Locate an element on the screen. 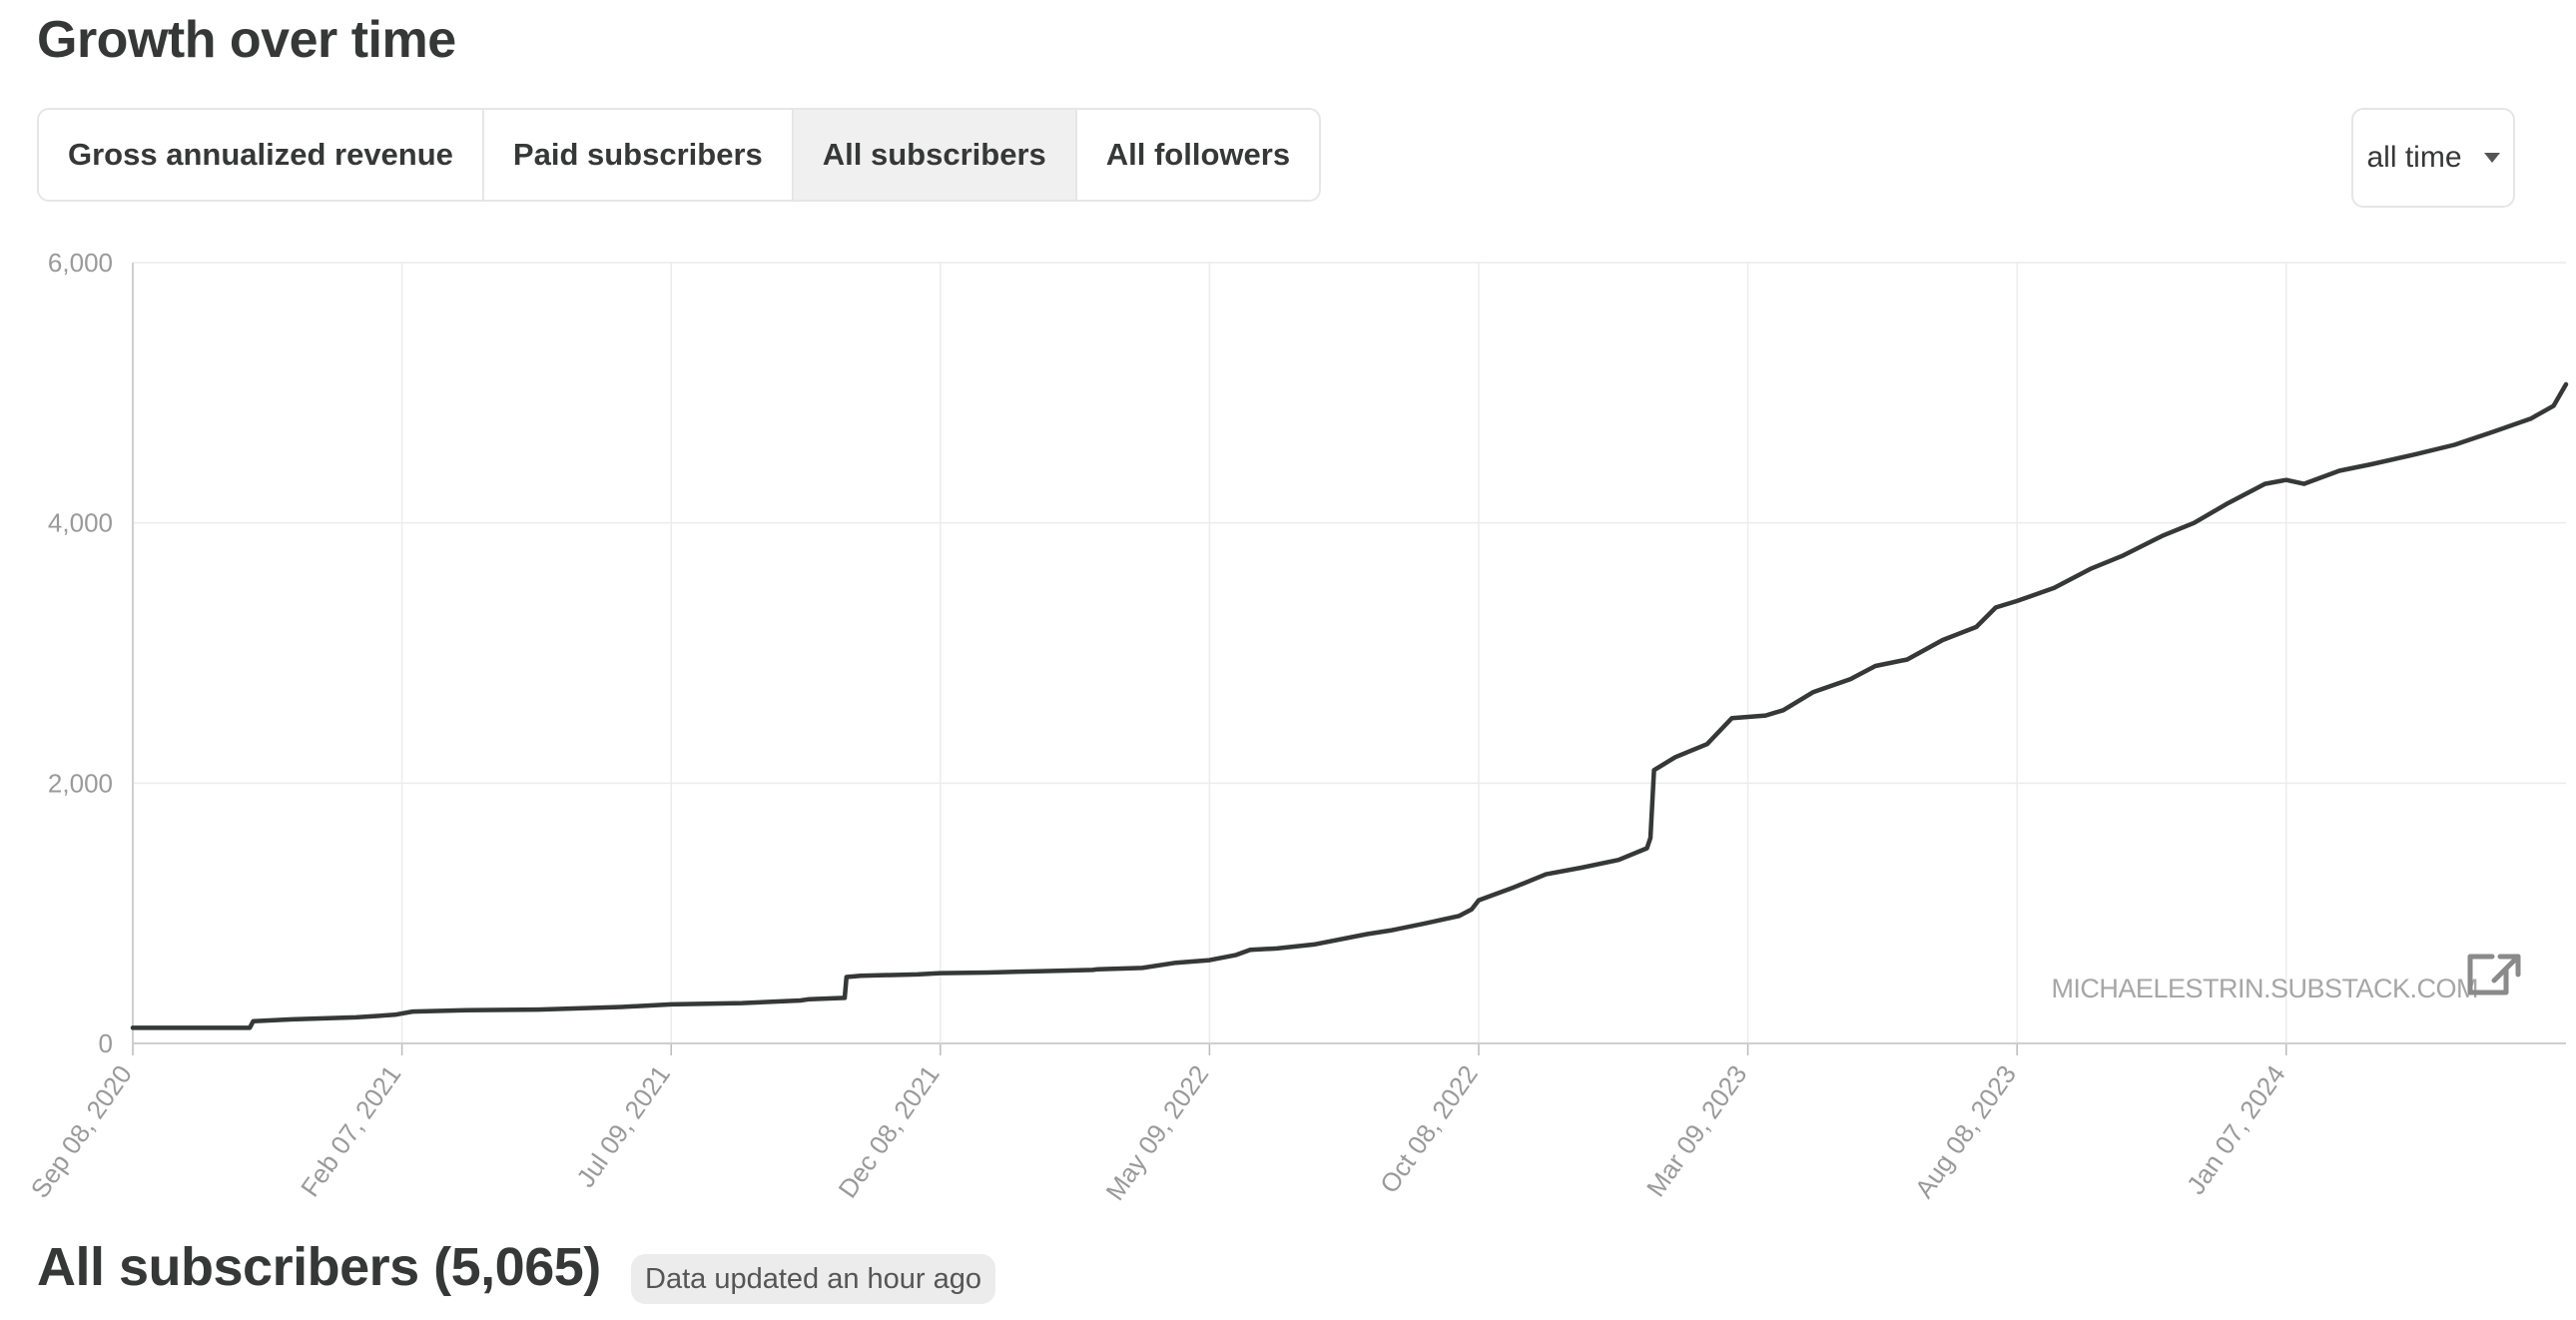 The width and height of the screenshot is (2576, 1320). tab-paid-subscribers: Paid subscribers is located at coordinates (638, 155).